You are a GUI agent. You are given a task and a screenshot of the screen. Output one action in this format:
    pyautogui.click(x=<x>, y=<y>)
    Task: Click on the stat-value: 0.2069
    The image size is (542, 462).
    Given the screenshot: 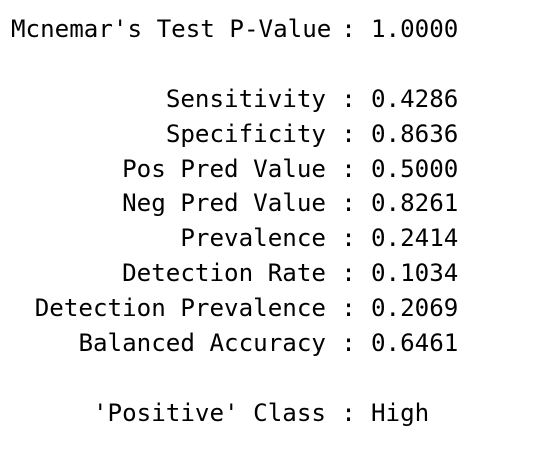 What is the action you would take?
    pyautogui.click(x=415, y=308)
    